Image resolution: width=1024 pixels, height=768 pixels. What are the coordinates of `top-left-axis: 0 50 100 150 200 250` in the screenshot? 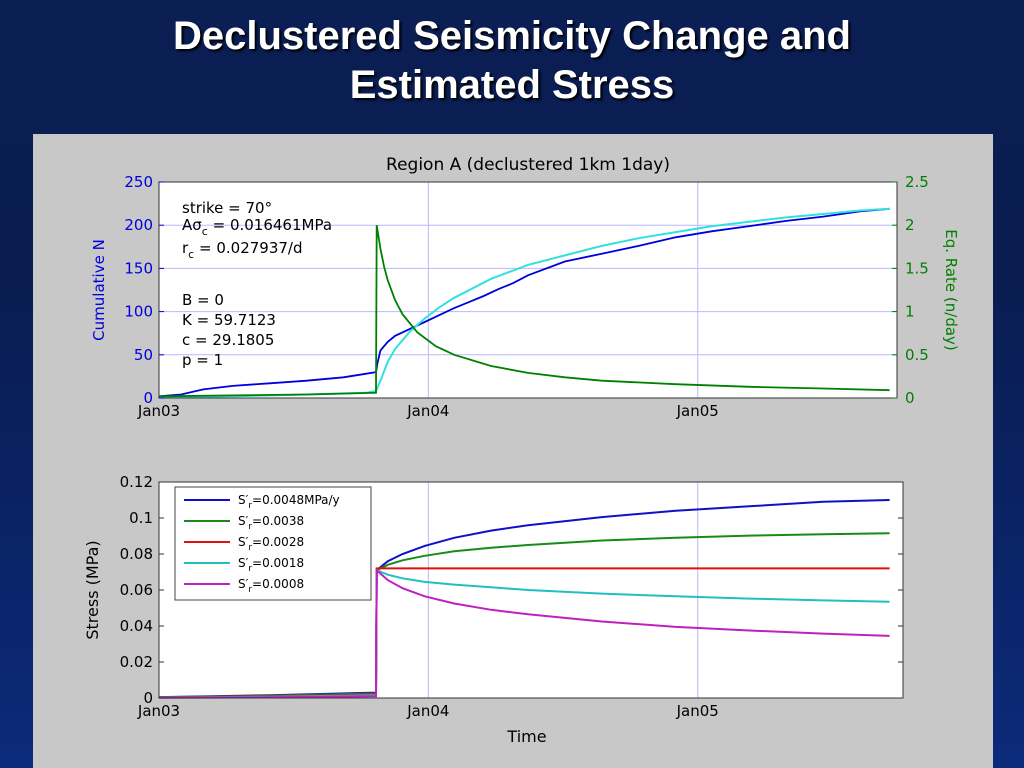 It's located at (144, 290).